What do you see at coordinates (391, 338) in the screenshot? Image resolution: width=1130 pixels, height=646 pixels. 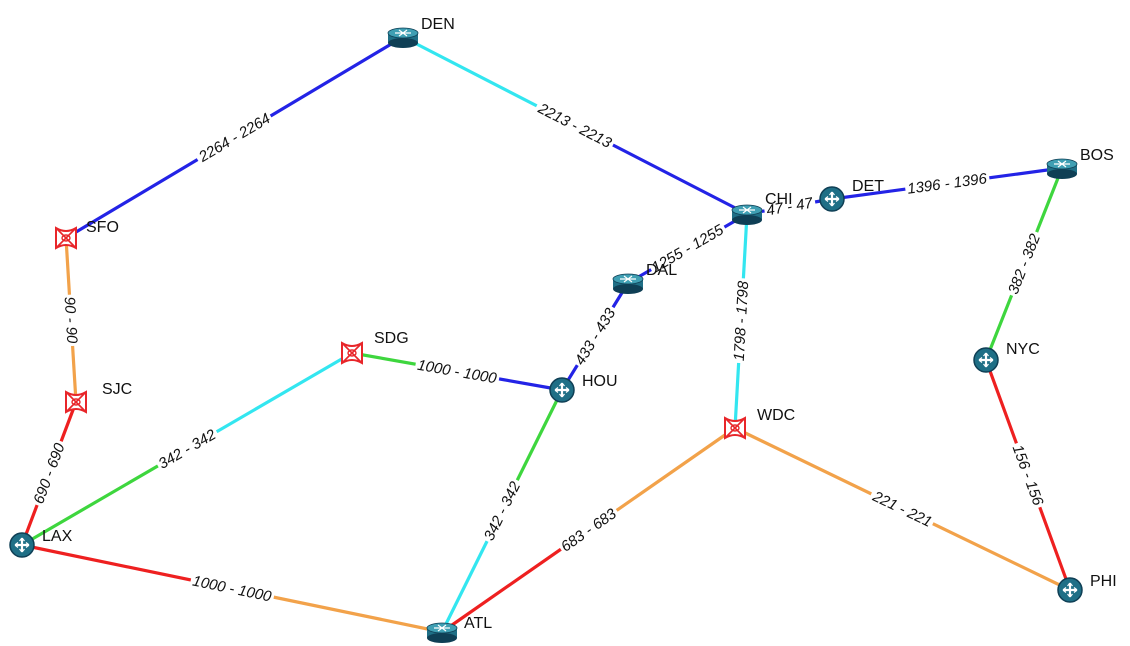 I see `node-label: SDG` at bounding box center [391, 338].